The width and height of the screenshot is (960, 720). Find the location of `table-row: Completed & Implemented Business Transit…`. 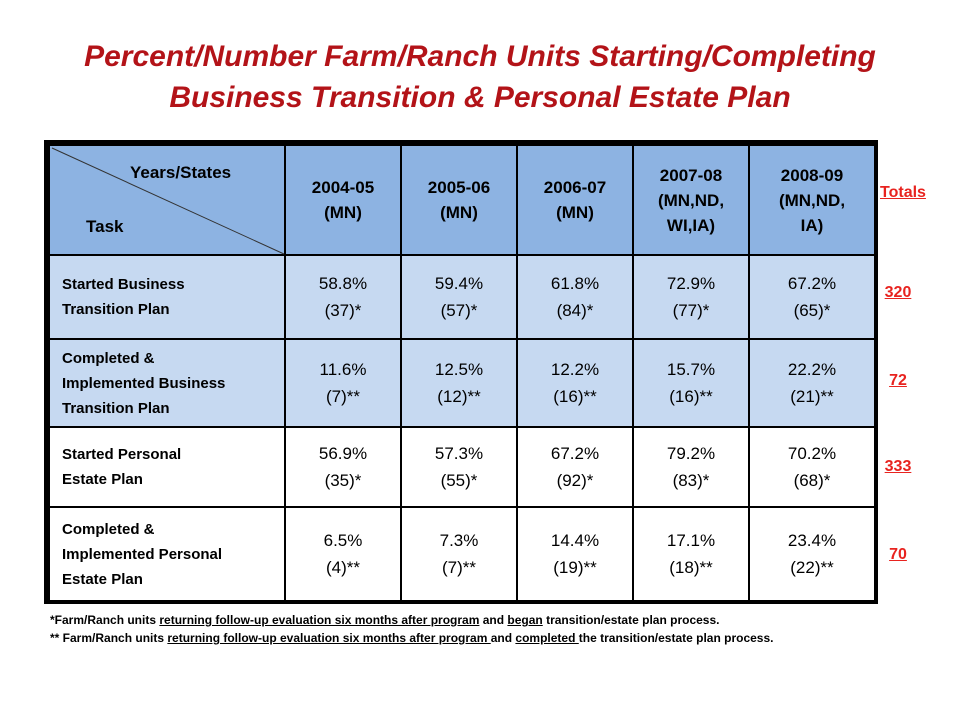

table-row: Completed & Implemented Business Transit… is located at coordinates (462, 383).